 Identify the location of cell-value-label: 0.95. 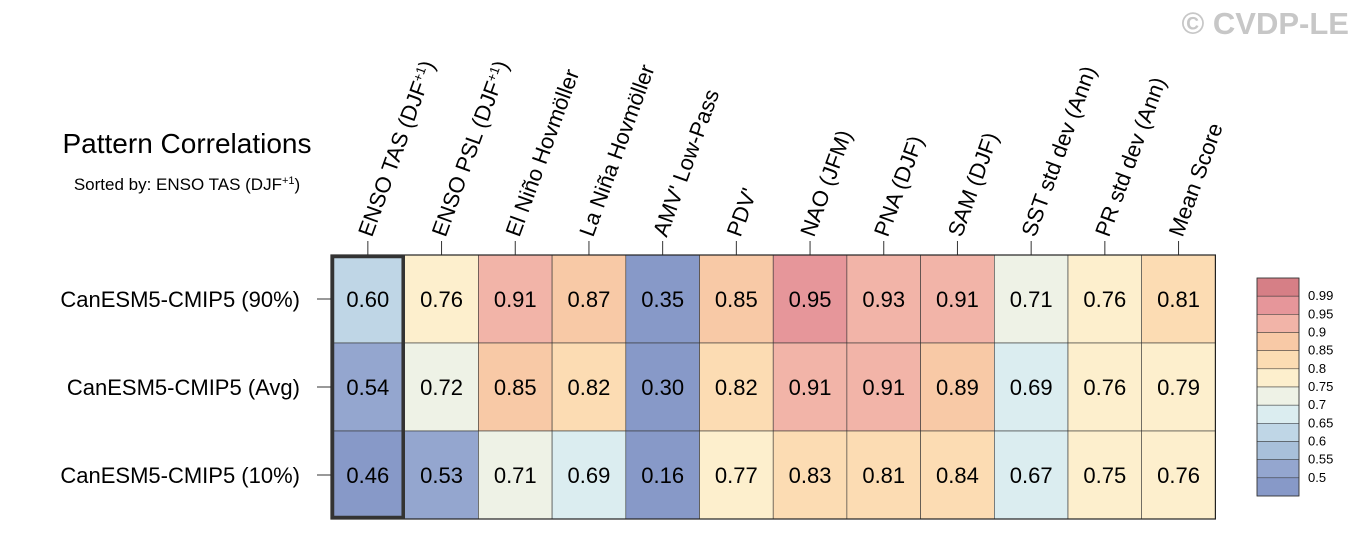
(810, 299).